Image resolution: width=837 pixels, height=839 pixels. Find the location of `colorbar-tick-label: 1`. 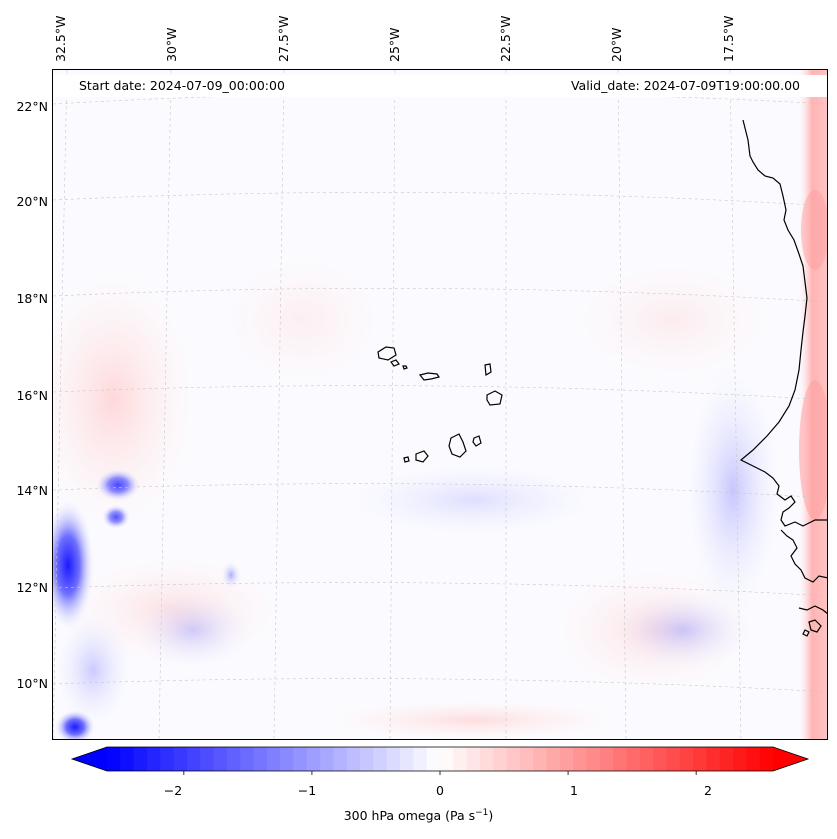

colorbar-tick-label: 1 is located at coordinates (574, 790).